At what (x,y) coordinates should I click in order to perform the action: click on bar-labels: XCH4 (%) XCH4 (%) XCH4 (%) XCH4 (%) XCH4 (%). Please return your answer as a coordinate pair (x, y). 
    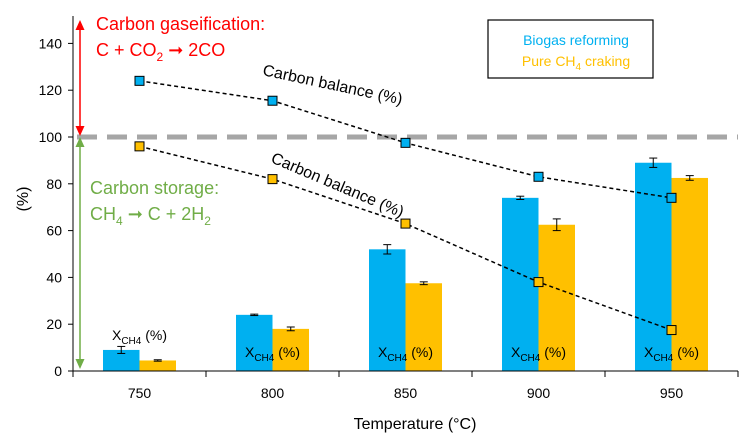
    Looking at the image, I should click on (405, 345).